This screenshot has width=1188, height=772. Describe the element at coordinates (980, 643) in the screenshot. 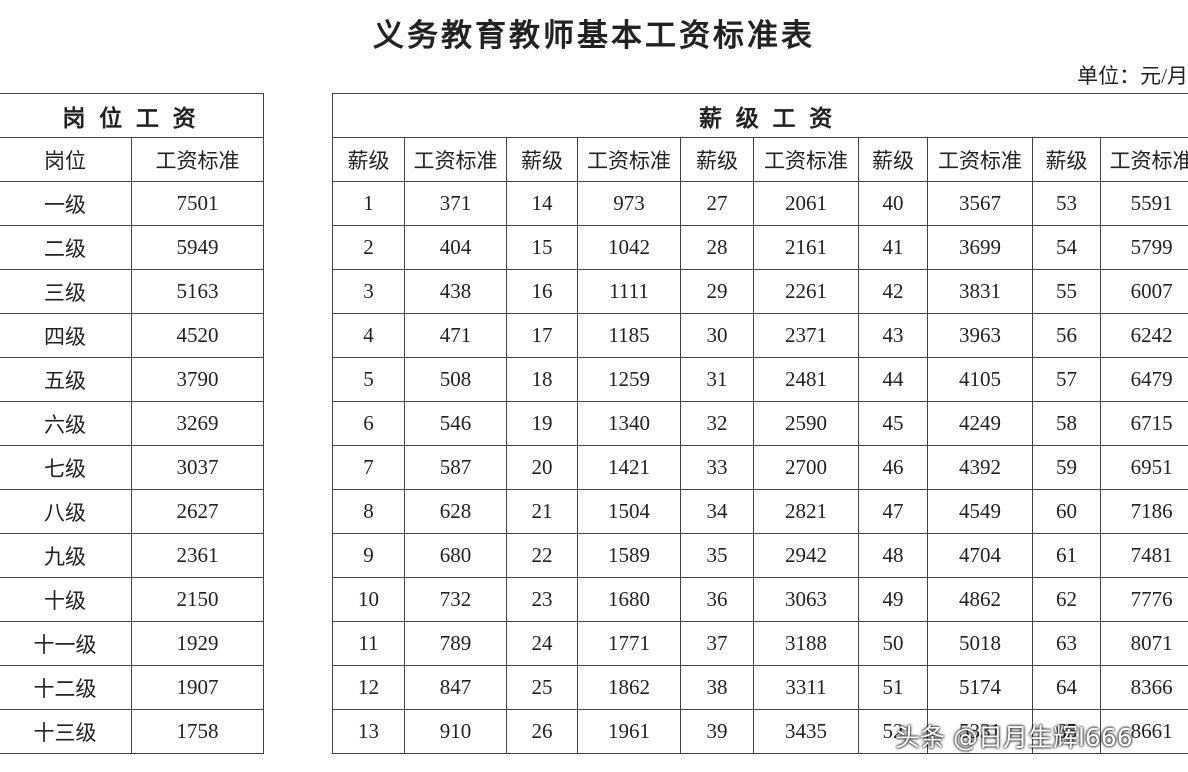

I see `cell: 5018` at that location.